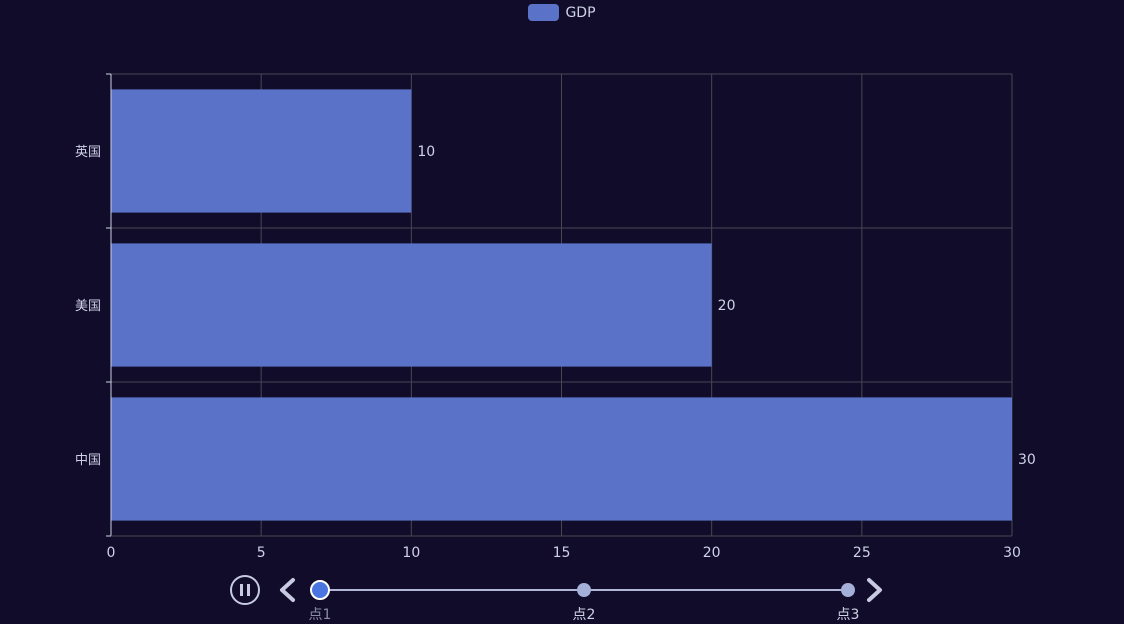 This screenshot has height=624, width=1124. Describe the element at coordinates (874, 590) in the screenshot. I see `next-chevron-icon` at that location.